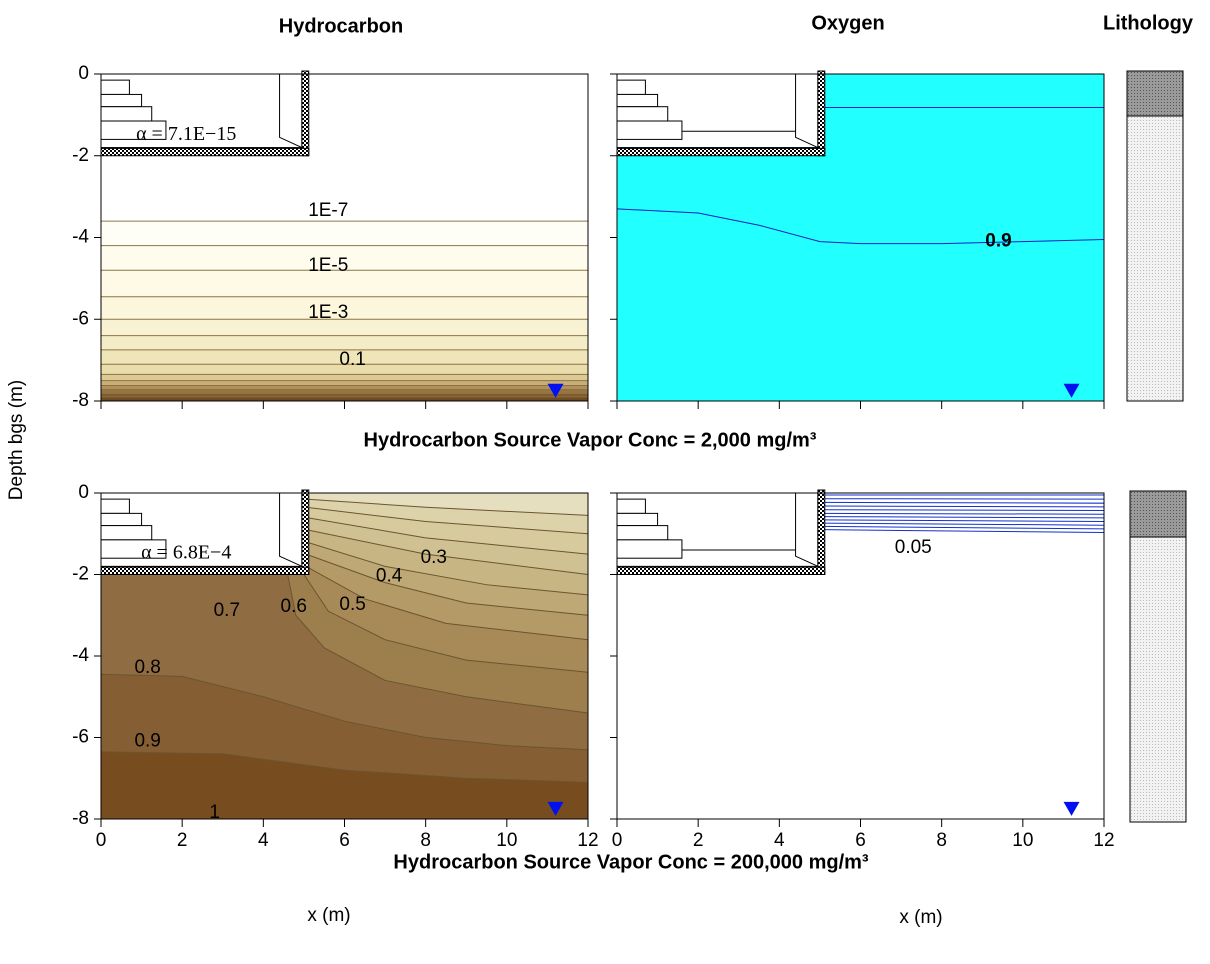 Image resolution: width=1210 pixels, height=964 pixels. Describe the element at coordinates (147, 667) in the screenshot. I see `contour-label: 0.8` at that location.